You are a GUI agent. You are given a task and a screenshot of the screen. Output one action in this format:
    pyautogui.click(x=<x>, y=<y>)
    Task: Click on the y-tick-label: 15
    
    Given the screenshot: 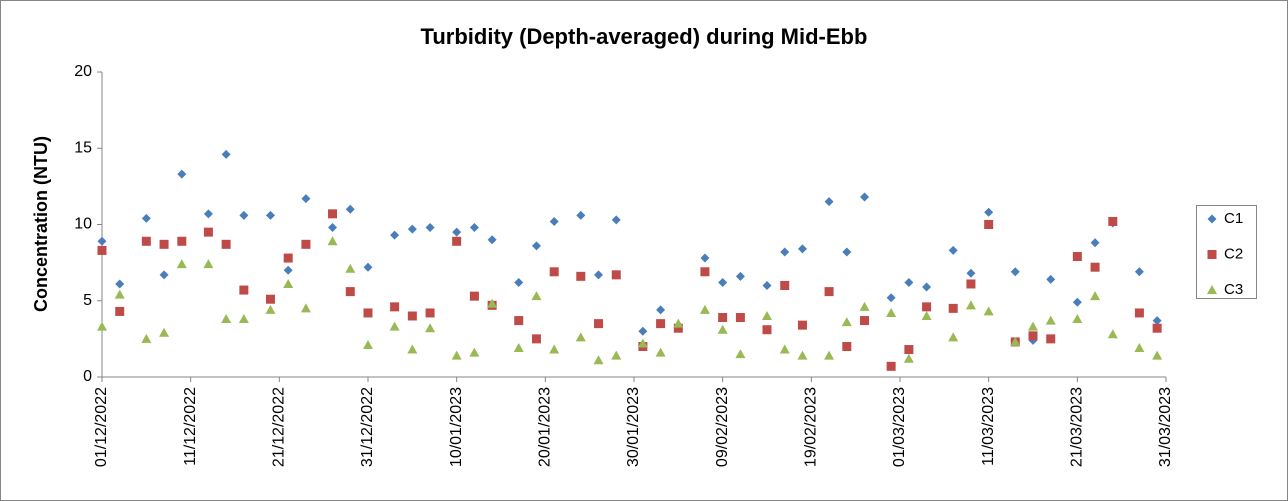 What is the action you would take?
    pyautogui.click(x=83, y=147)
    